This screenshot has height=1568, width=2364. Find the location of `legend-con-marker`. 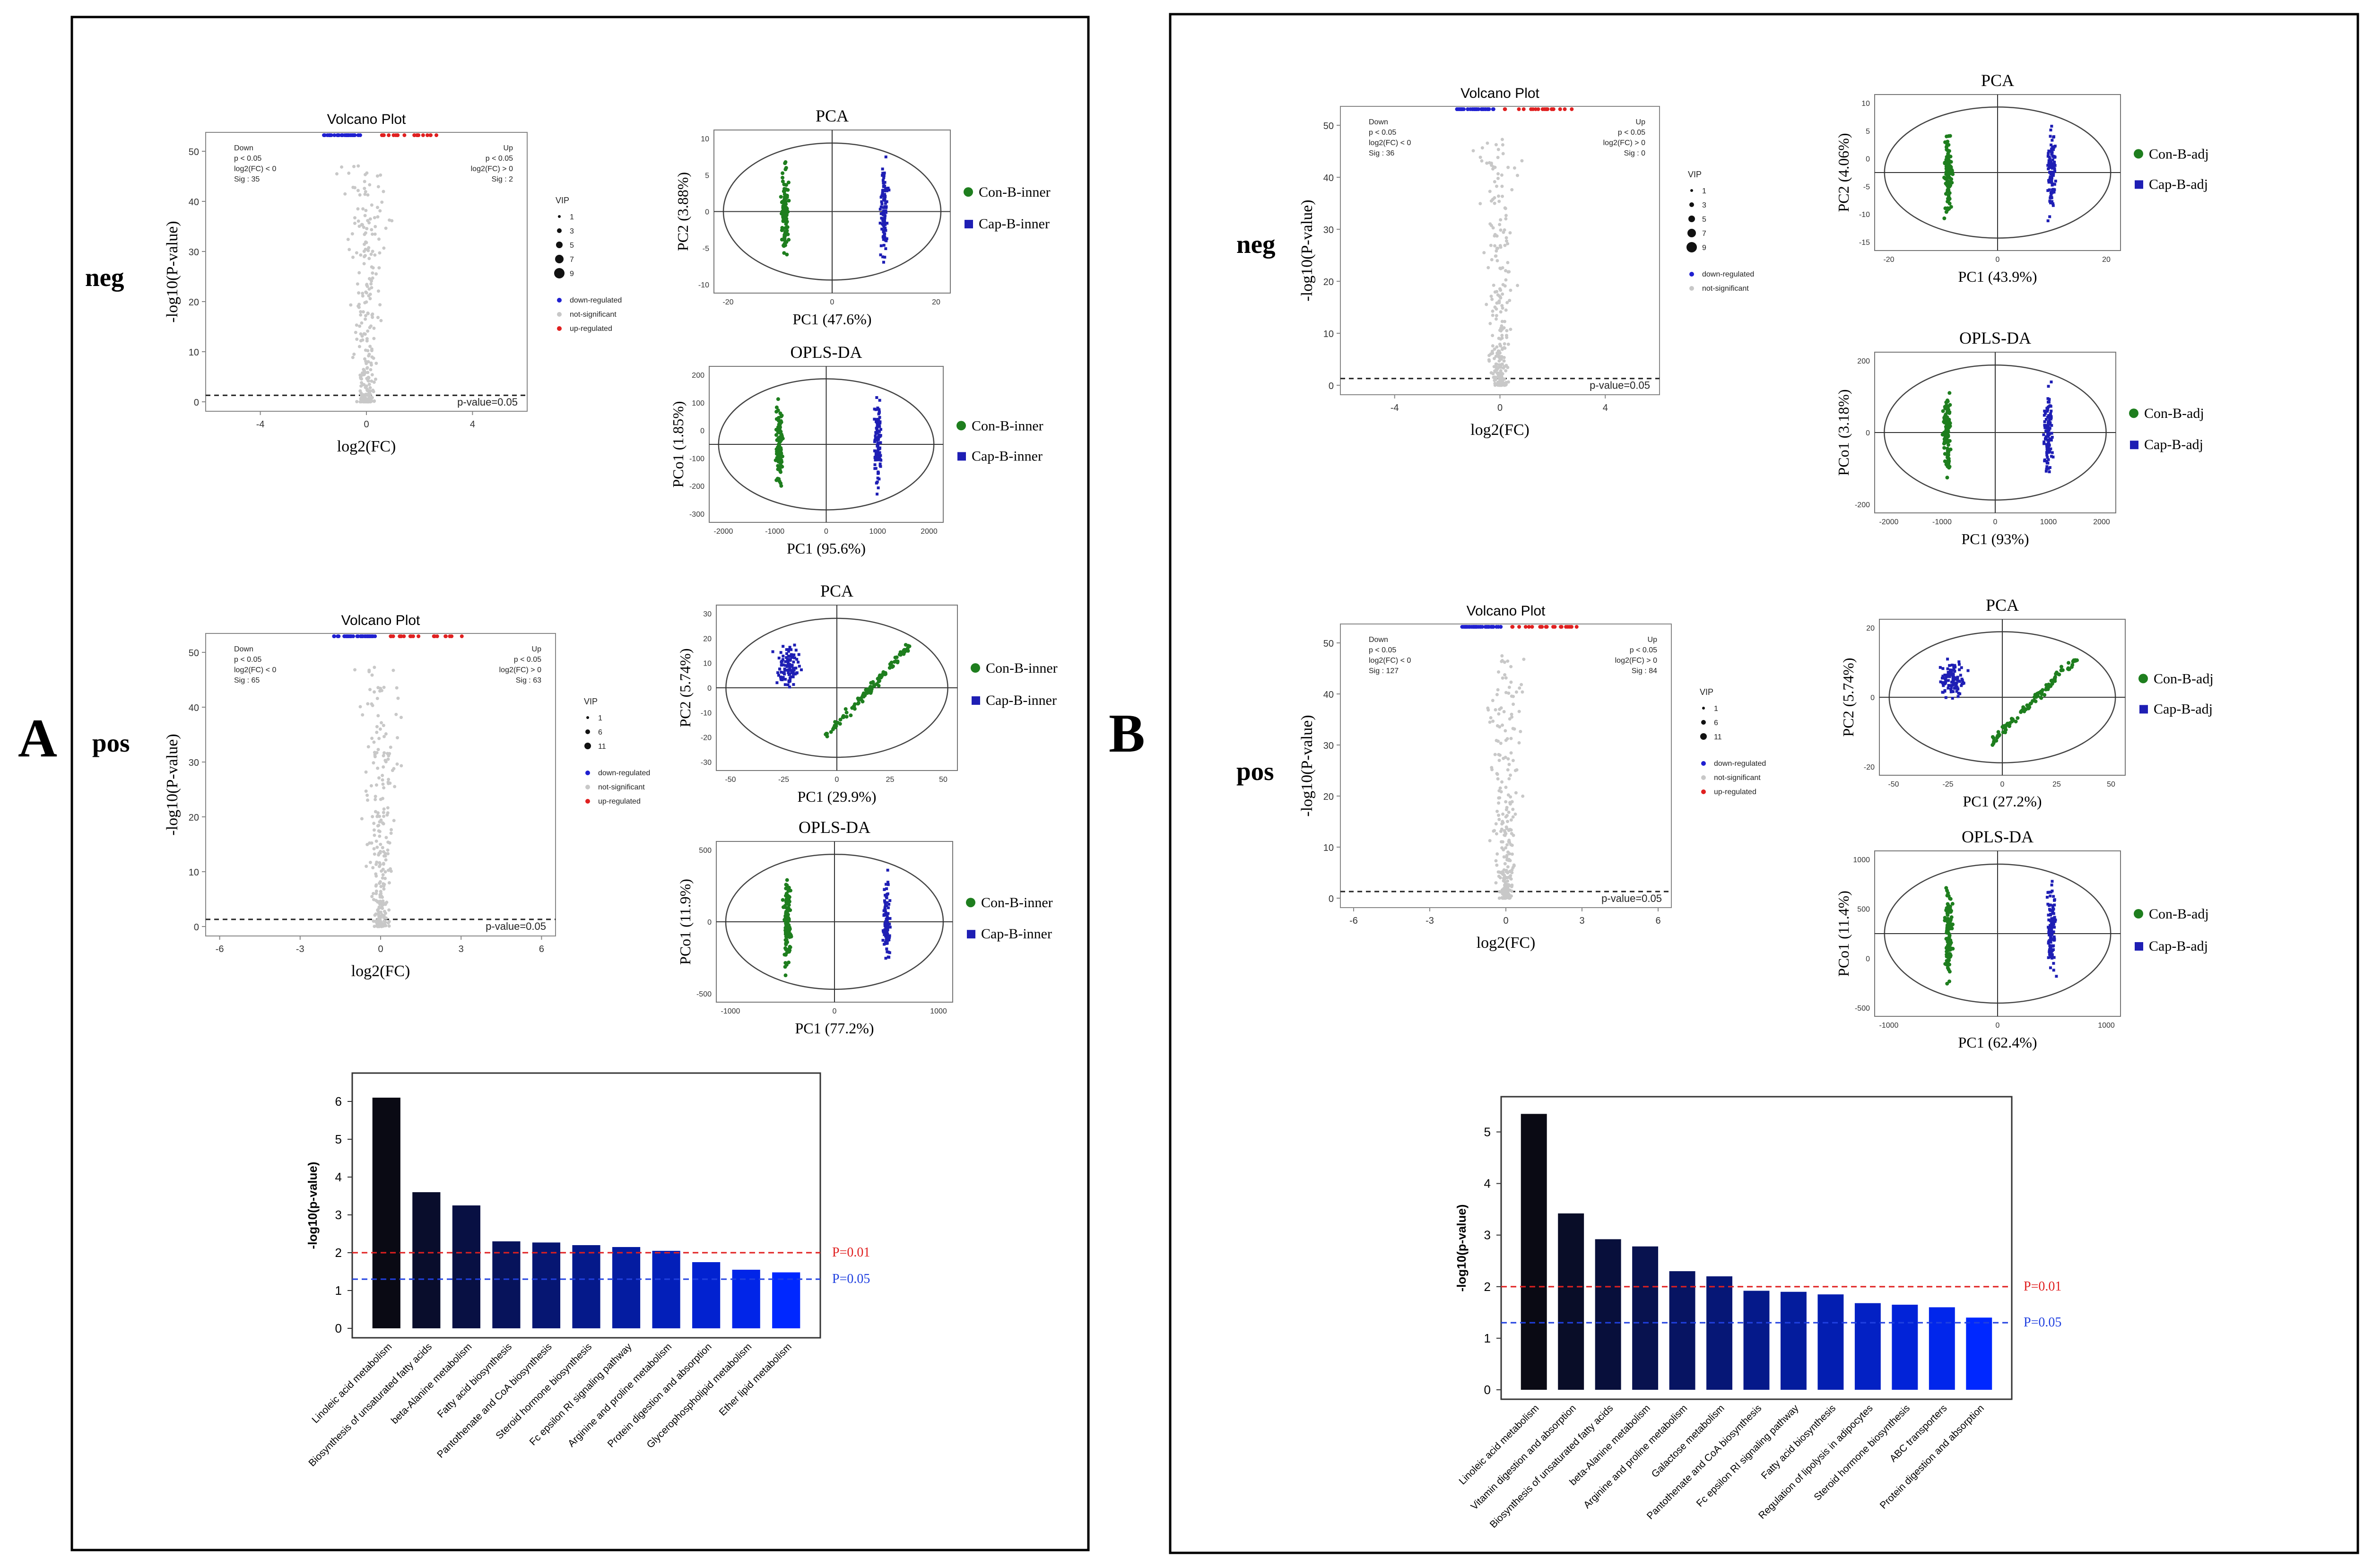

legend-con-marker is located at coordinates (2138, 154).